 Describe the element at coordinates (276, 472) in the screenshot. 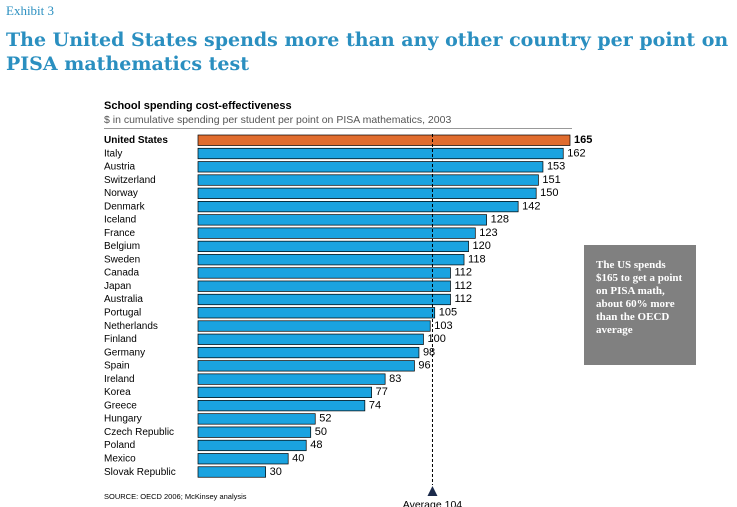

I see `data-label: 30` at that location.